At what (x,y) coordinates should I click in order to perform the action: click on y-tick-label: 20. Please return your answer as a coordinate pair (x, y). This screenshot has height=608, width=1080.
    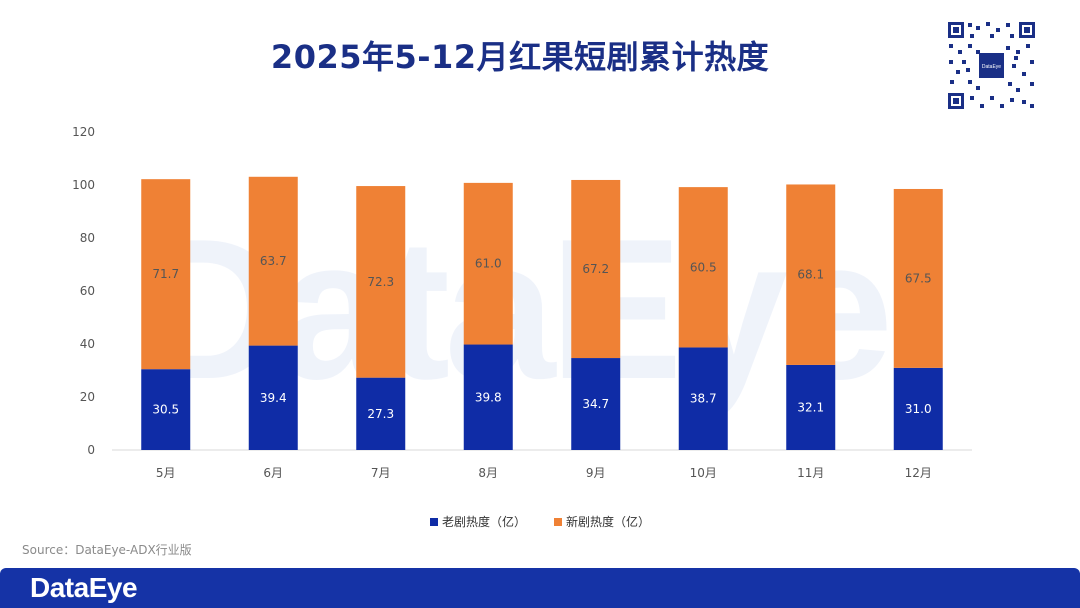
    Looking at the image, I should click on (87, 397).